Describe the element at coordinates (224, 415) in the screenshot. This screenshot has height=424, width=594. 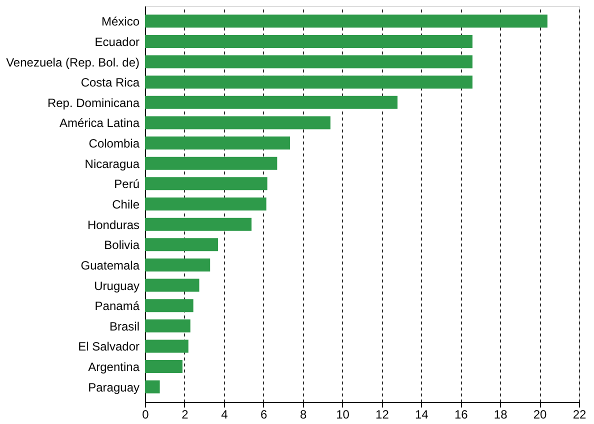
I see `x-tick-label: 4` at that location.